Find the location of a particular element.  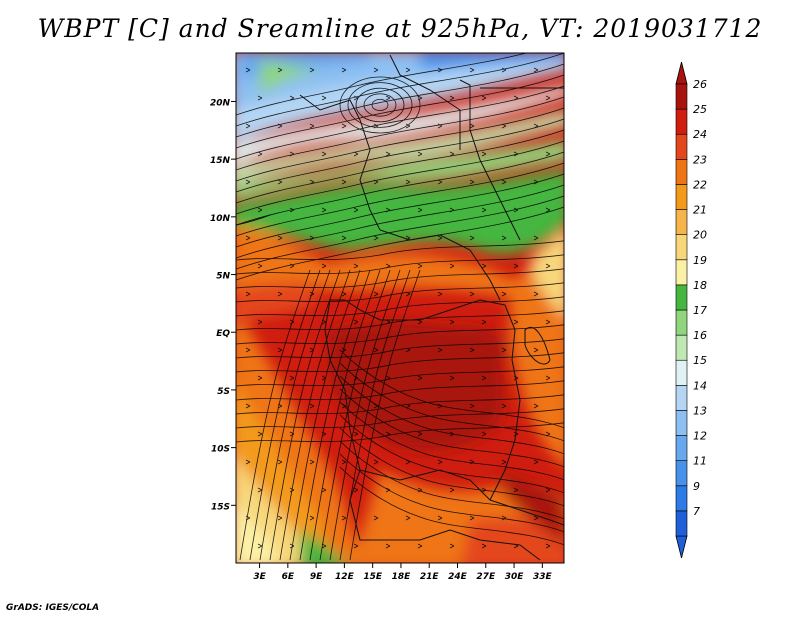

lat-label: 10N is located at coordinates (220, 219).